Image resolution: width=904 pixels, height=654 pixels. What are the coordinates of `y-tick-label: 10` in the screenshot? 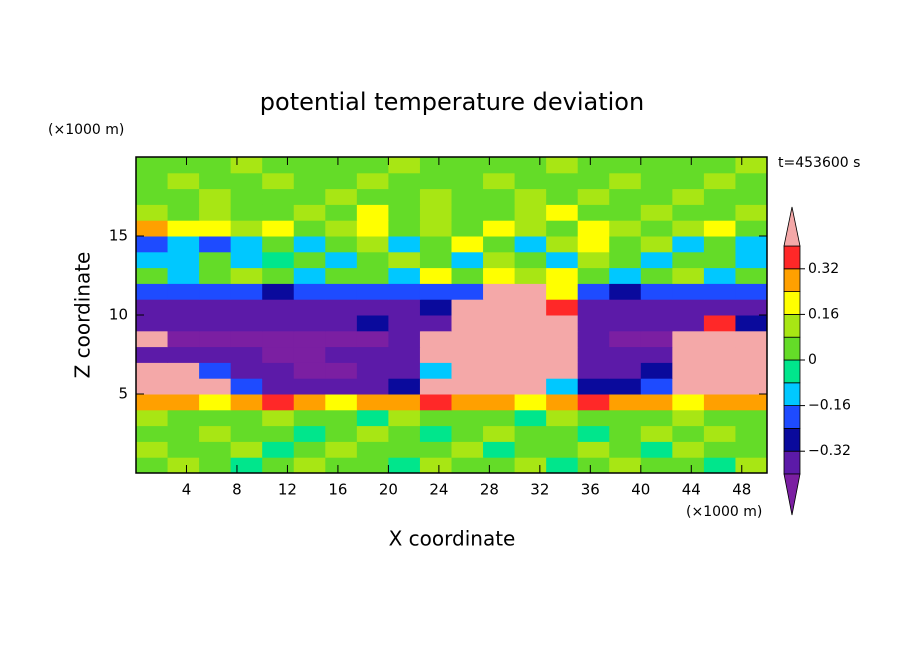 It's located at (118, 315).